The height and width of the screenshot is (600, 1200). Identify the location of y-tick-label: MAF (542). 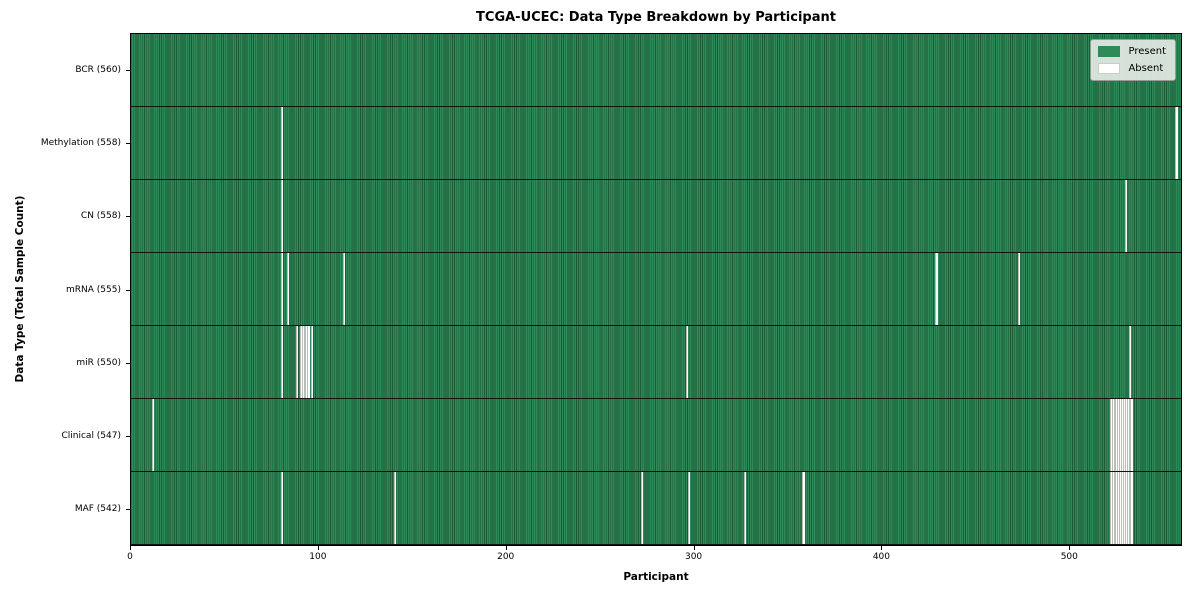
(97, 509).